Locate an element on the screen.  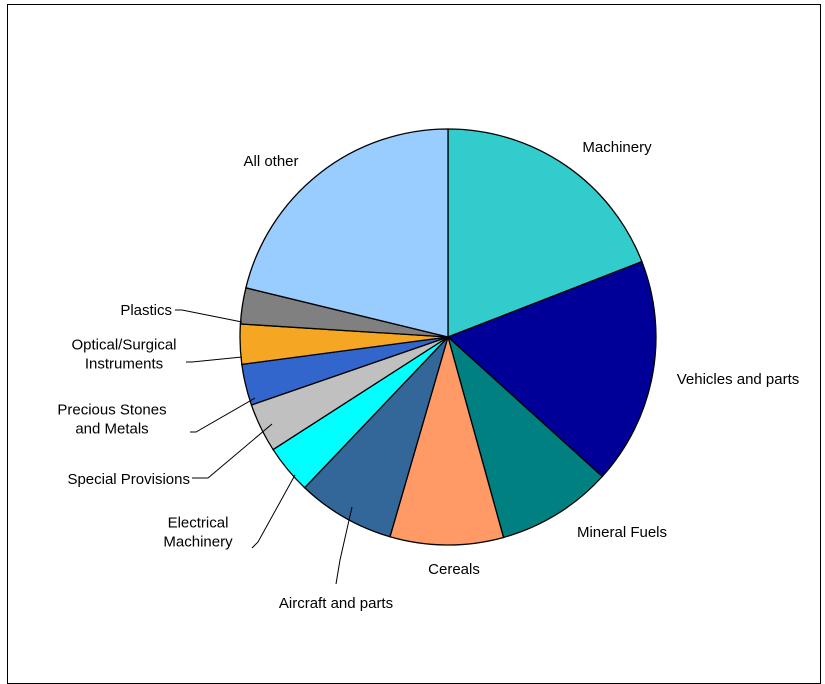
slice-label-cereals: Cereals is located at coordinates (454, 569).